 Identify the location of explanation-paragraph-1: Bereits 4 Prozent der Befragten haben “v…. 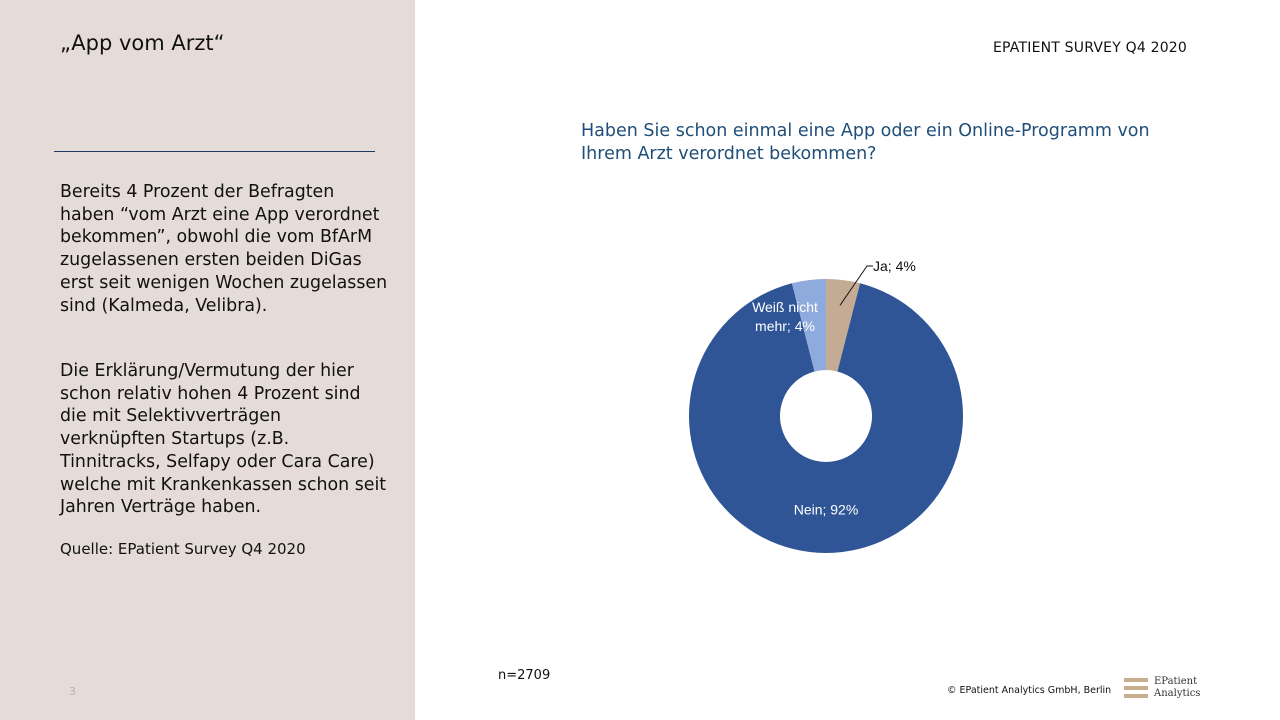
(224, 249).